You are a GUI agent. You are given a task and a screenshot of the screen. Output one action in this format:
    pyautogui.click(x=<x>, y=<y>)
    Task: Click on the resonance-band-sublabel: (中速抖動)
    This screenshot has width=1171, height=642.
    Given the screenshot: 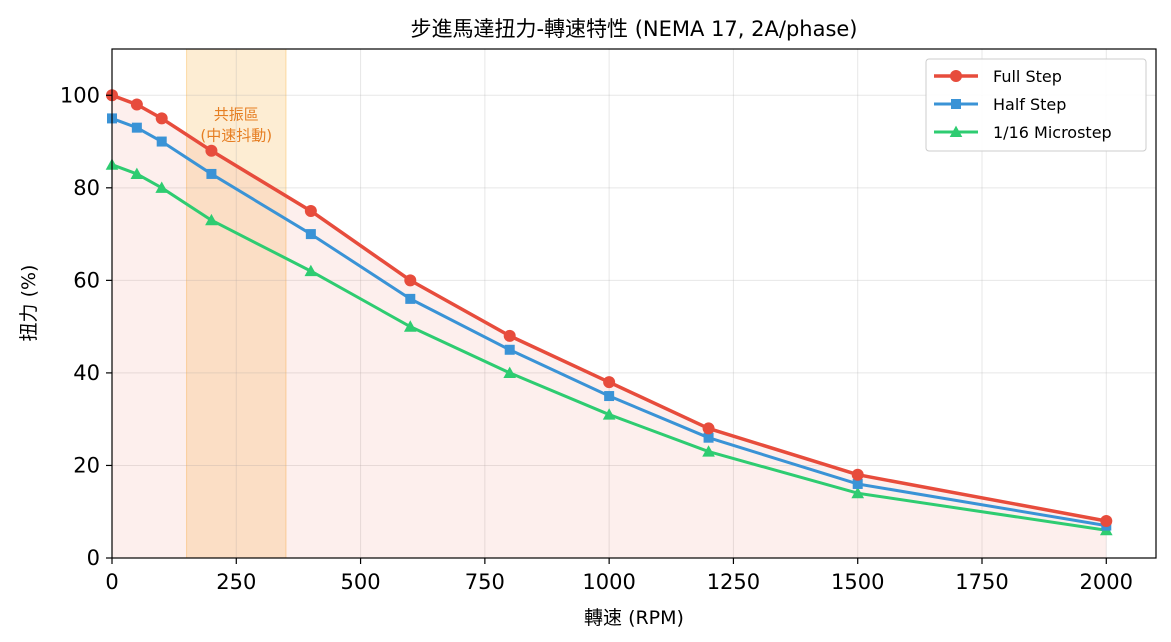 What is the action you would take?
    pyautogui.click(x=236, y=135)
    